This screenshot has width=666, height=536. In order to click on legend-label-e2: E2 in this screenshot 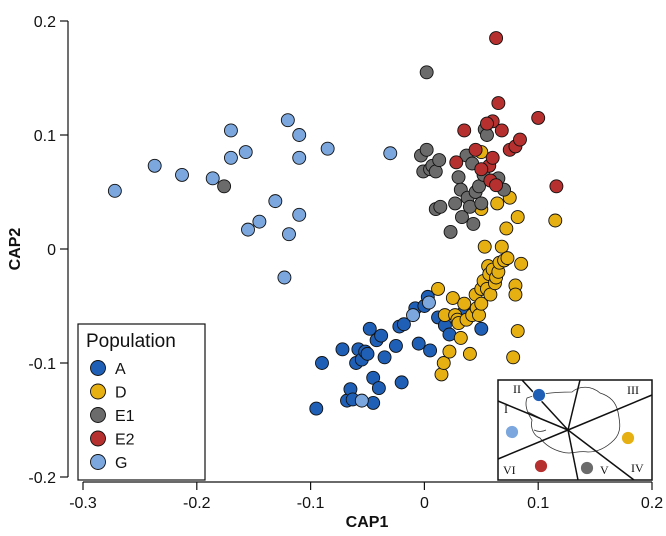, I will do `click(125, 440)`.